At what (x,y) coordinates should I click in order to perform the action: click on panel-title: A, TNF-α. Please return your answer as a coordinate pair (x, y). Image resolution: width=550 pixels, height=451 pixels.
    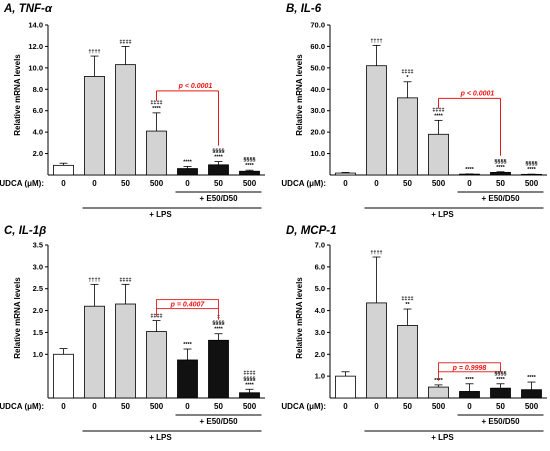
    Looking at the image, I should click on (28, 9).